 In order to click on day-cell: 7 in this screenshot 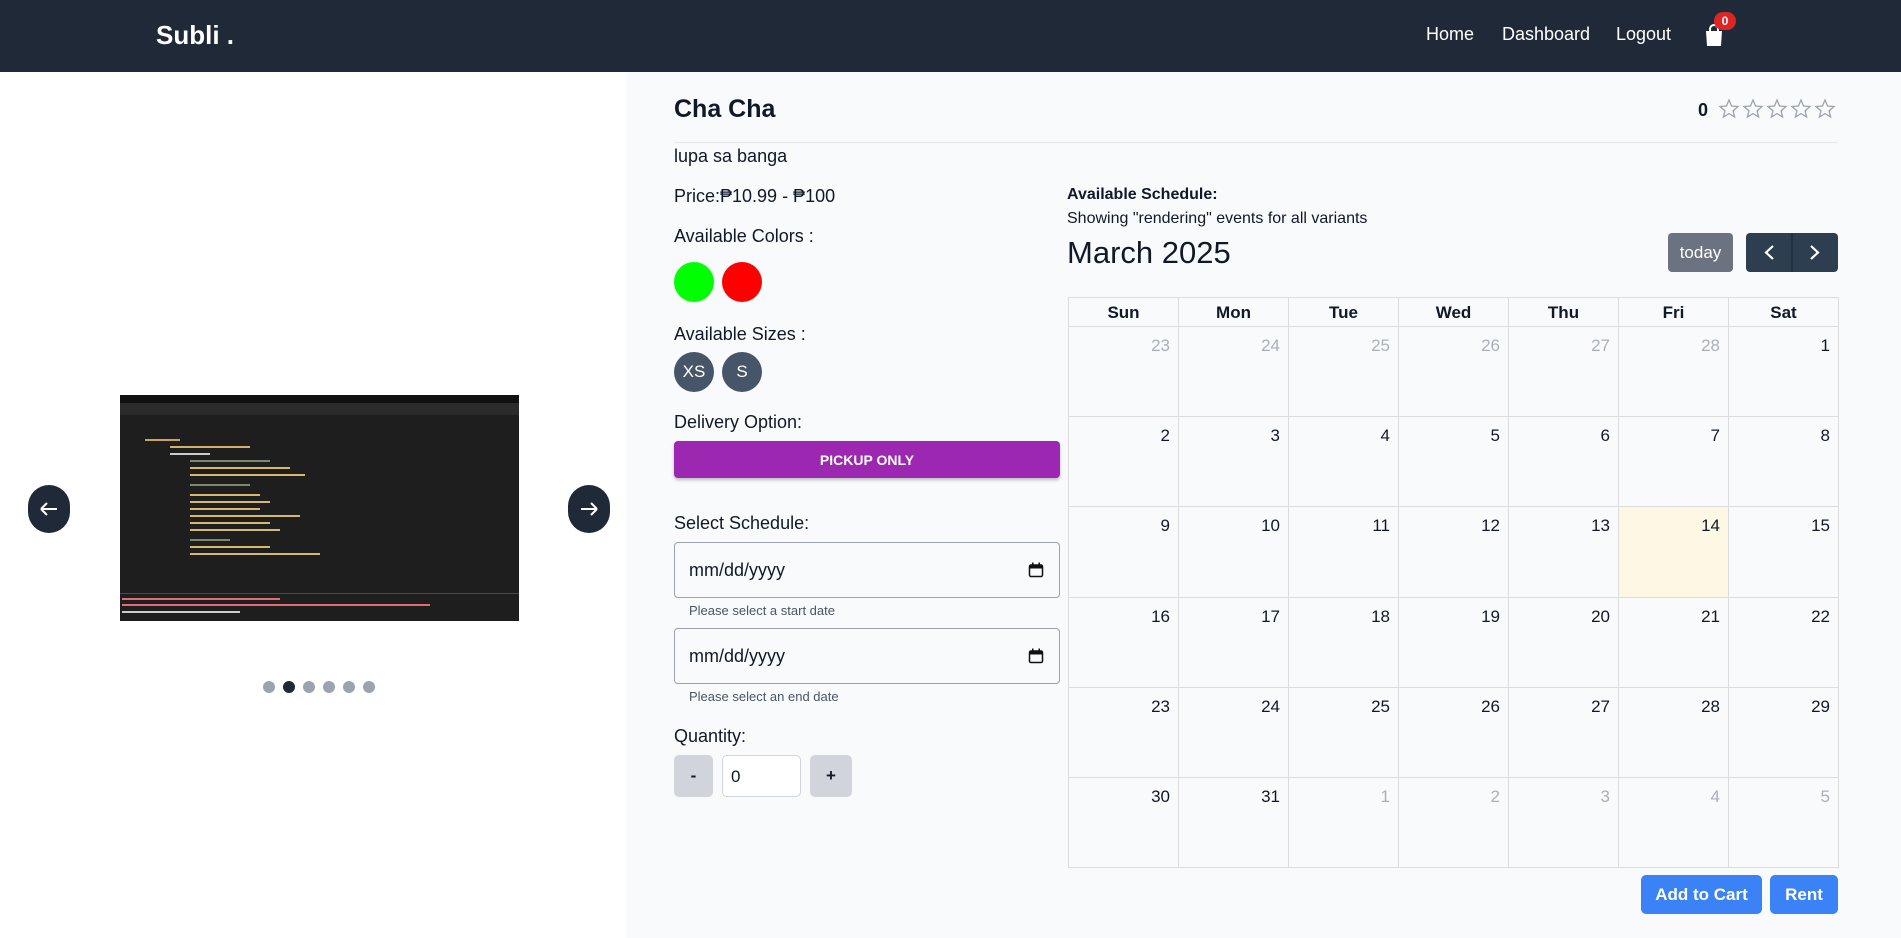, I will do `click(1674, 462)`.